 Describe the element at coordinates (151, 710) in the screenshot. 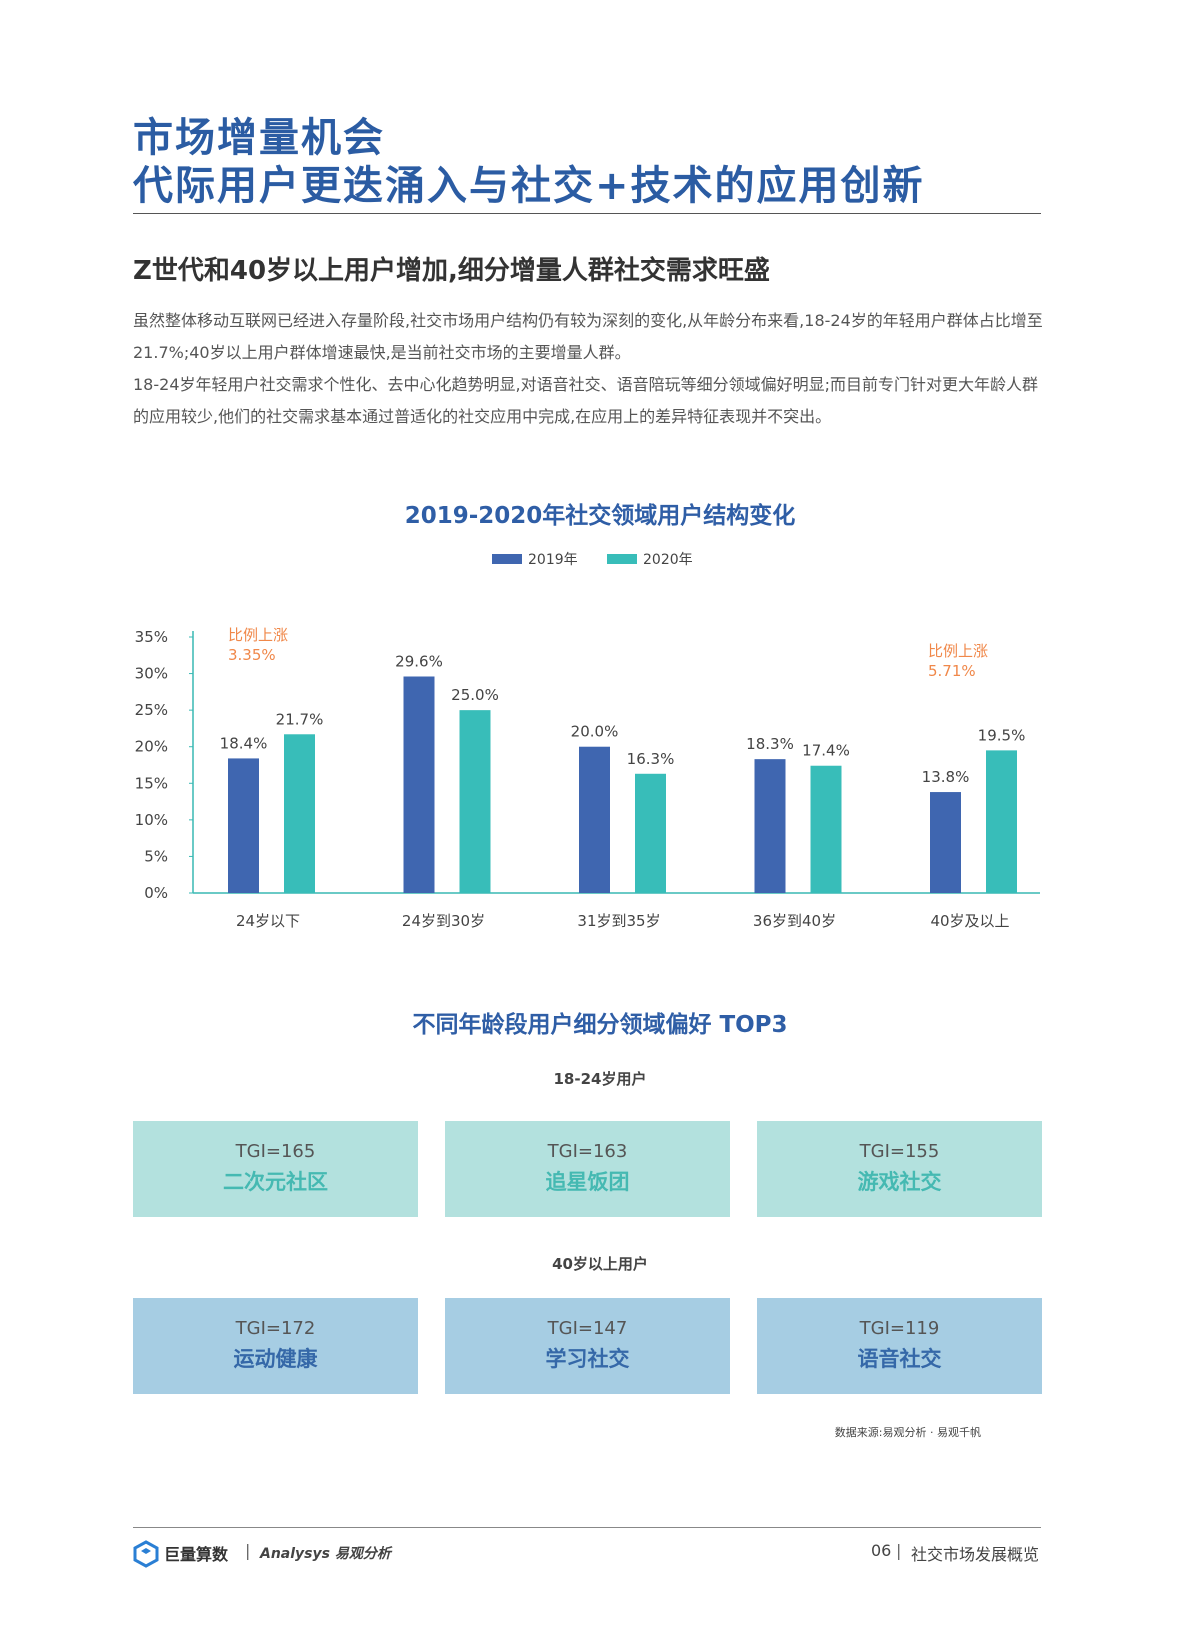

I see `y-tick-label: 25%` at that location.